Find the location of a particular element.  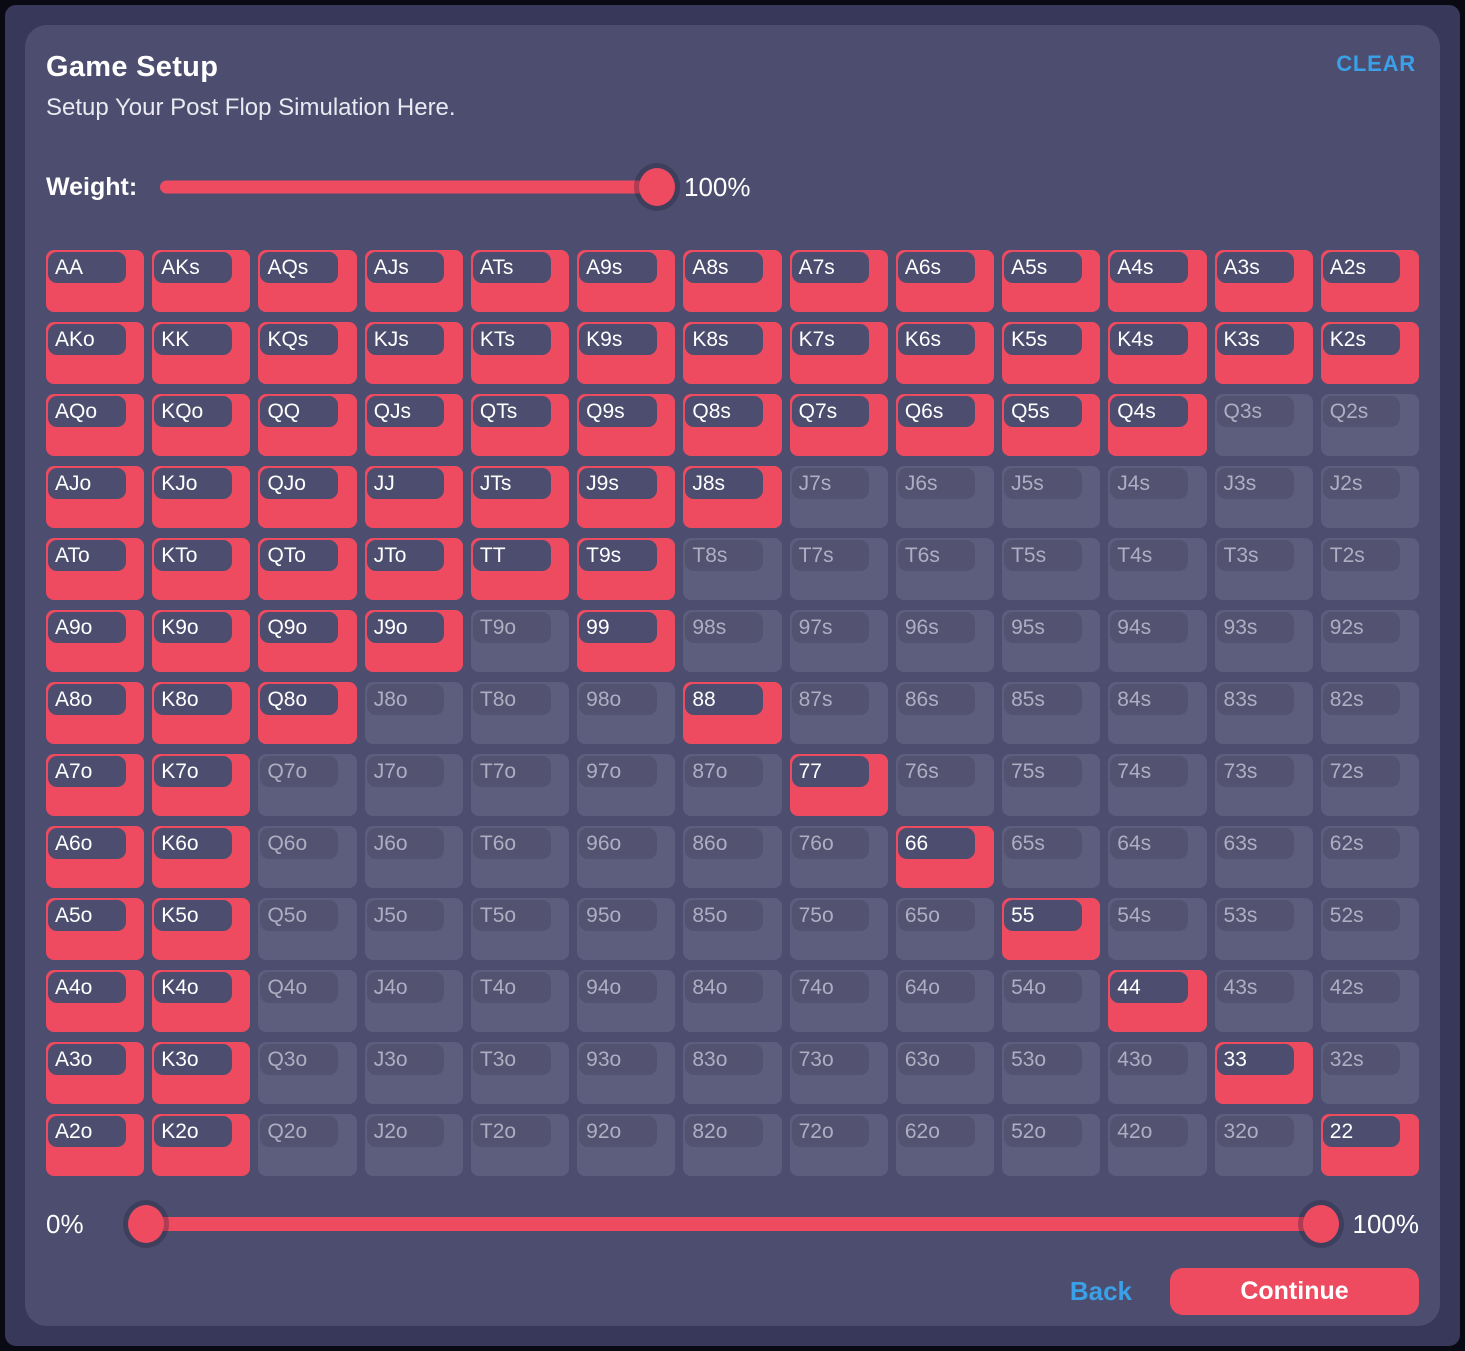

hand-cell-97s: 97s is located at coordinates (838, 641).